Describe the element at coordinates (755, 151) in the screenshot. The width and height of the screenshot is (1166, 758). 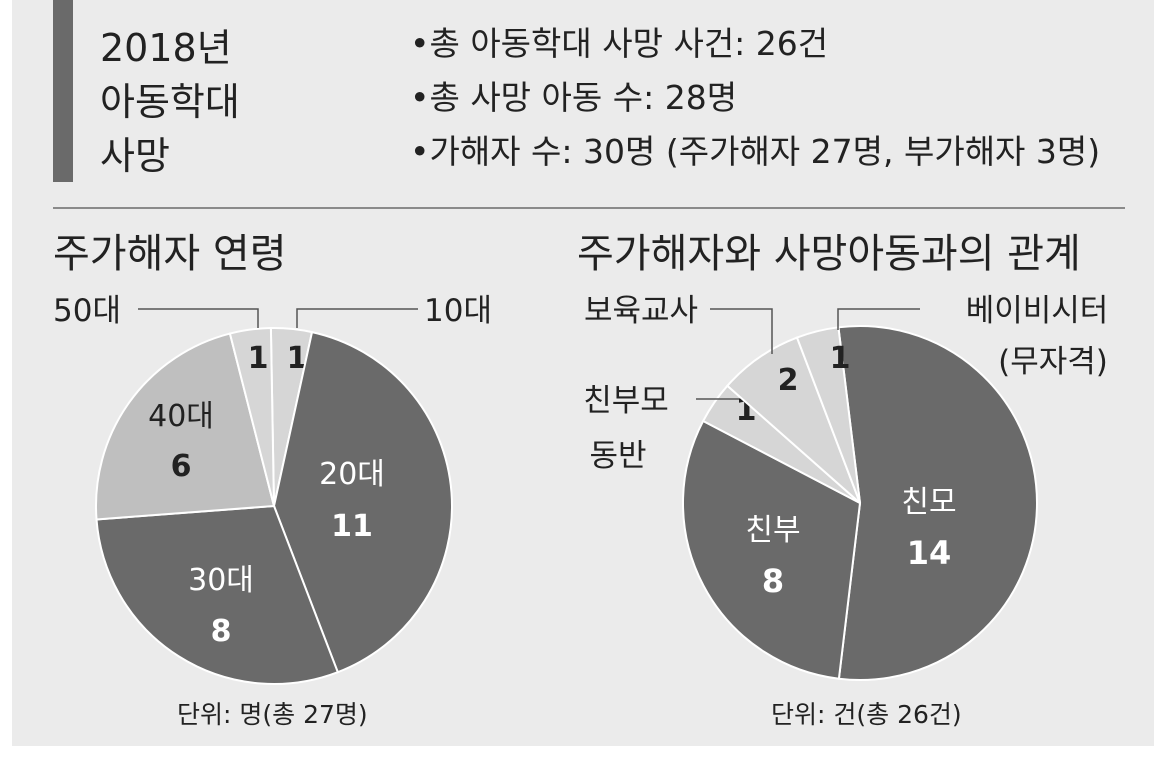
I see `summary-bullet-perpetrators: •가해자 수: 30명 (주가해자 27명, 부가해자 3명)` at that location.